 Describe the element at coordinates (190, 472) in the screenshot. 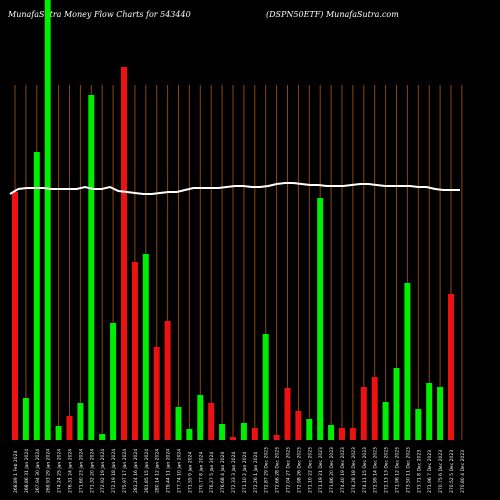

I see `x-tick-label: 271.55 9 Jan 2024` at that location.